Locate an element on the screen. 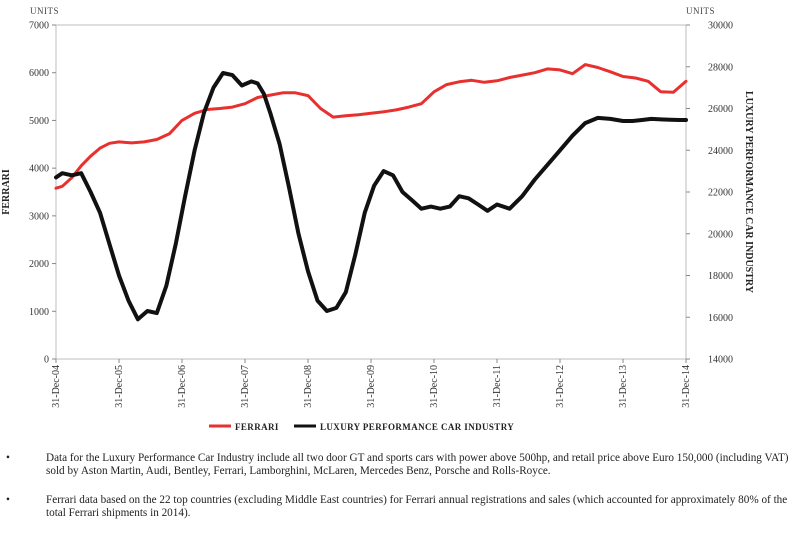 The width and height of the screenshot is (800, 536). left-tick-label: 7000 is located at coordinates (39, 26).